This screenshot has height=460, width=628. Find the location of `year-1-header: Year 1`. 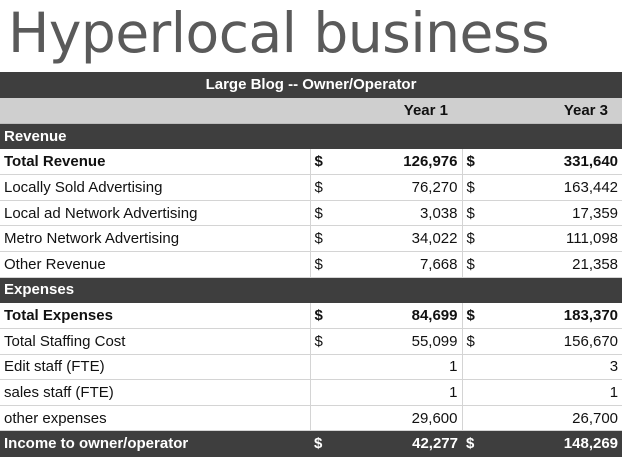

year-1-header: Year 1 is located at coordinates (386, 110).